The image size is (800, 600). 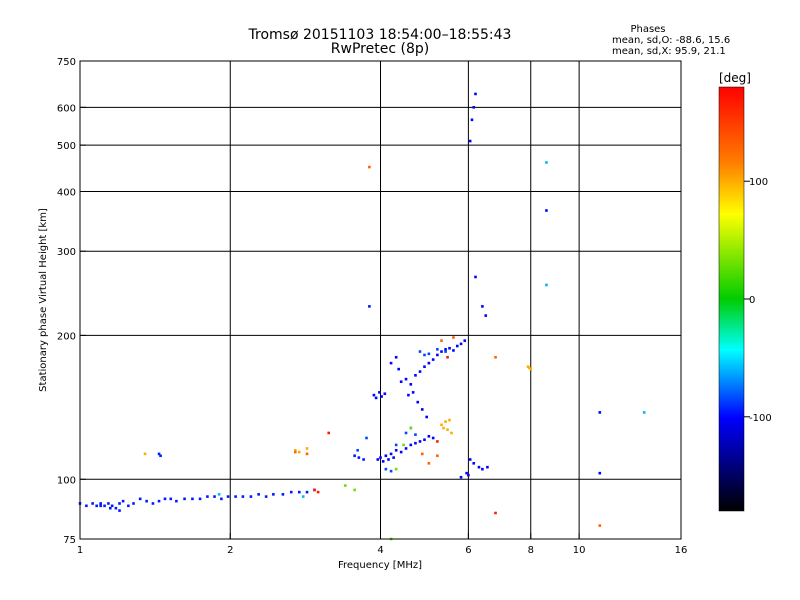 What do you see at coordinates (758, 300) in the screenshot?
I see `colorbar-ticks: 100 0 -100` at bounding box center [758, 300].